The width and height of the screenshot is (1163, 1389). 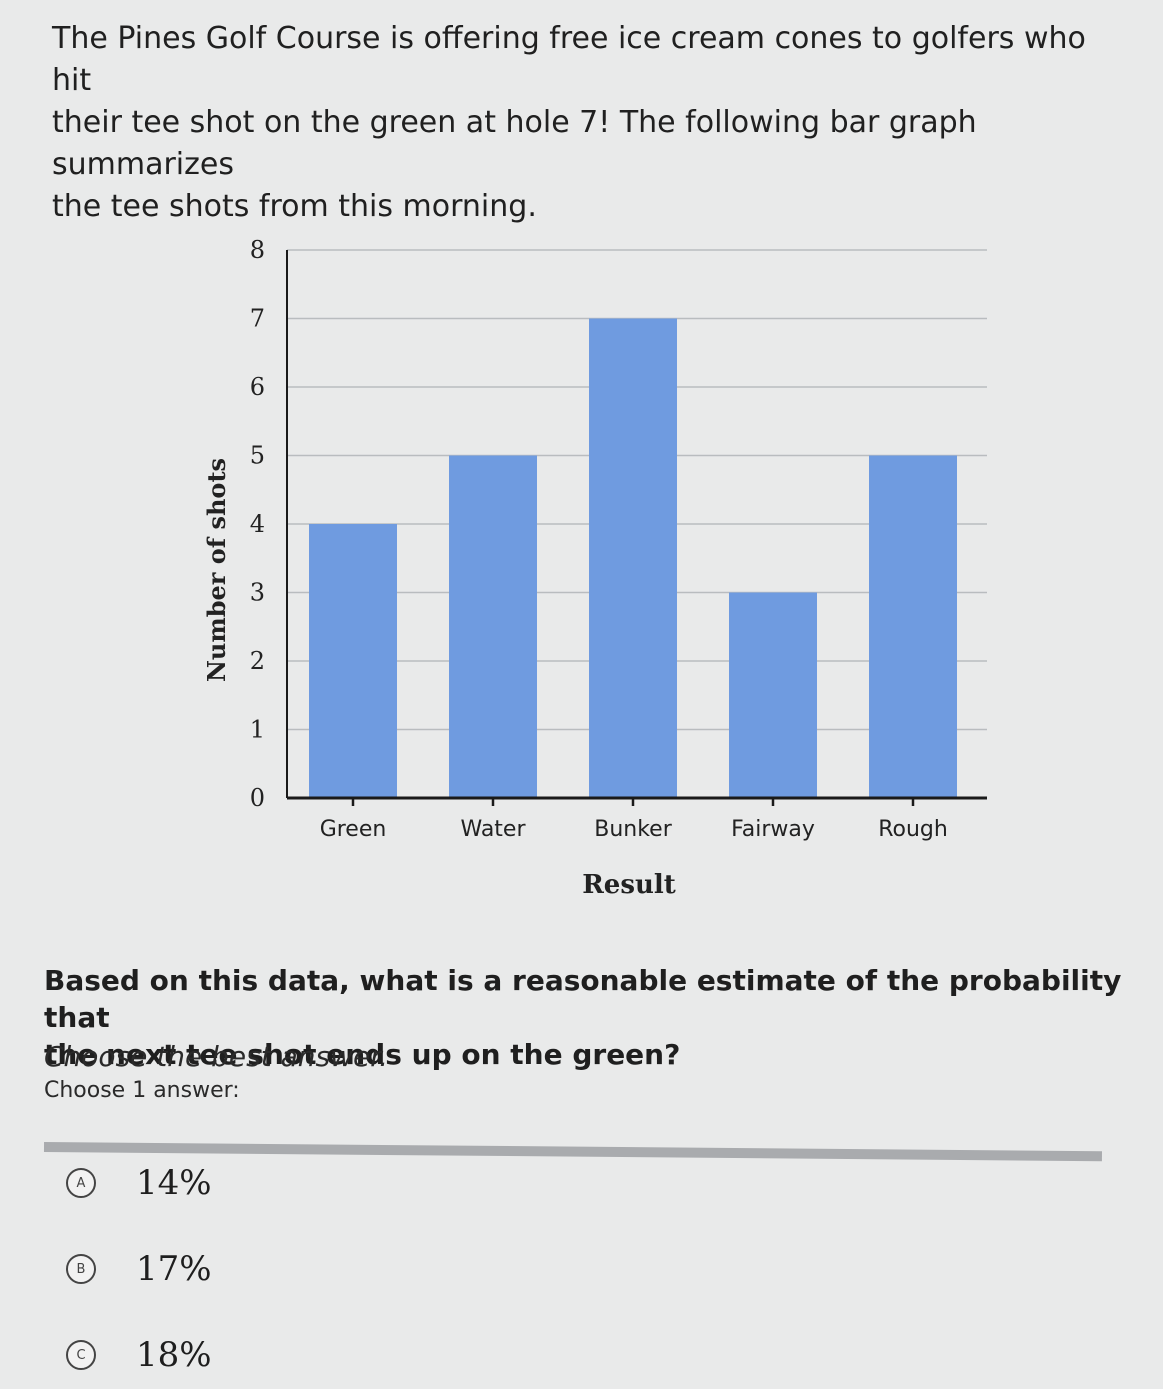 I want to click on y-tick-label: 6, so click(x=257, y=387).